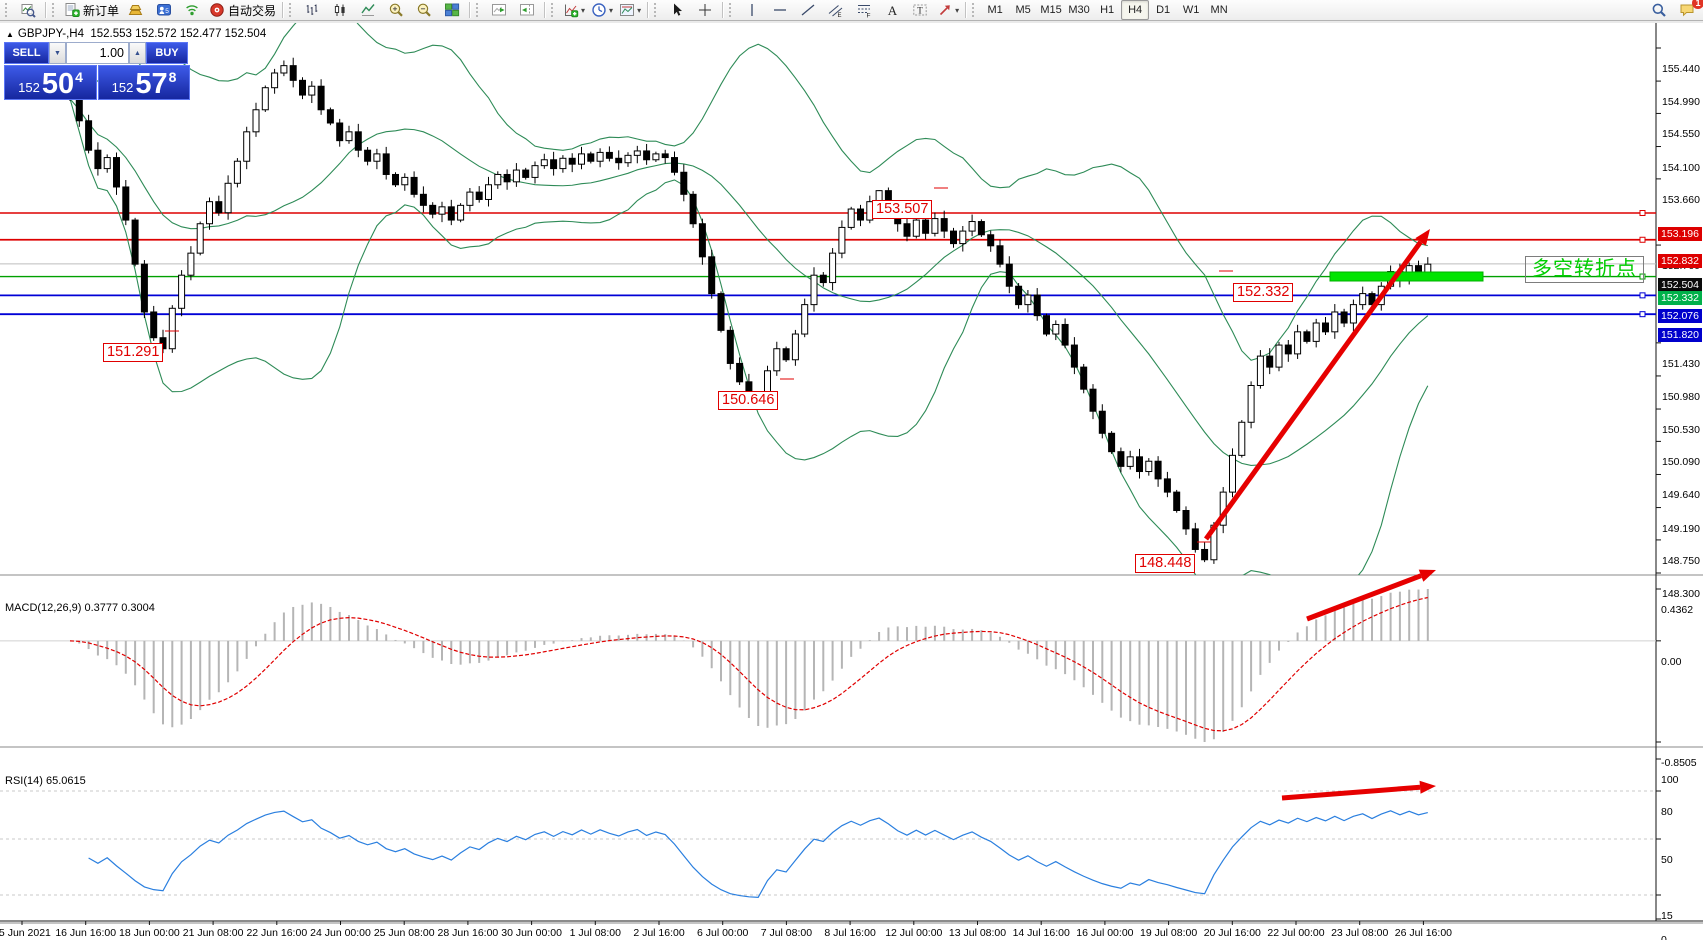  What do you see at coordinates (1667, 812) in the screenshot?
I see `rsi-scale-label: 80` at bounding box center [1667, 812].